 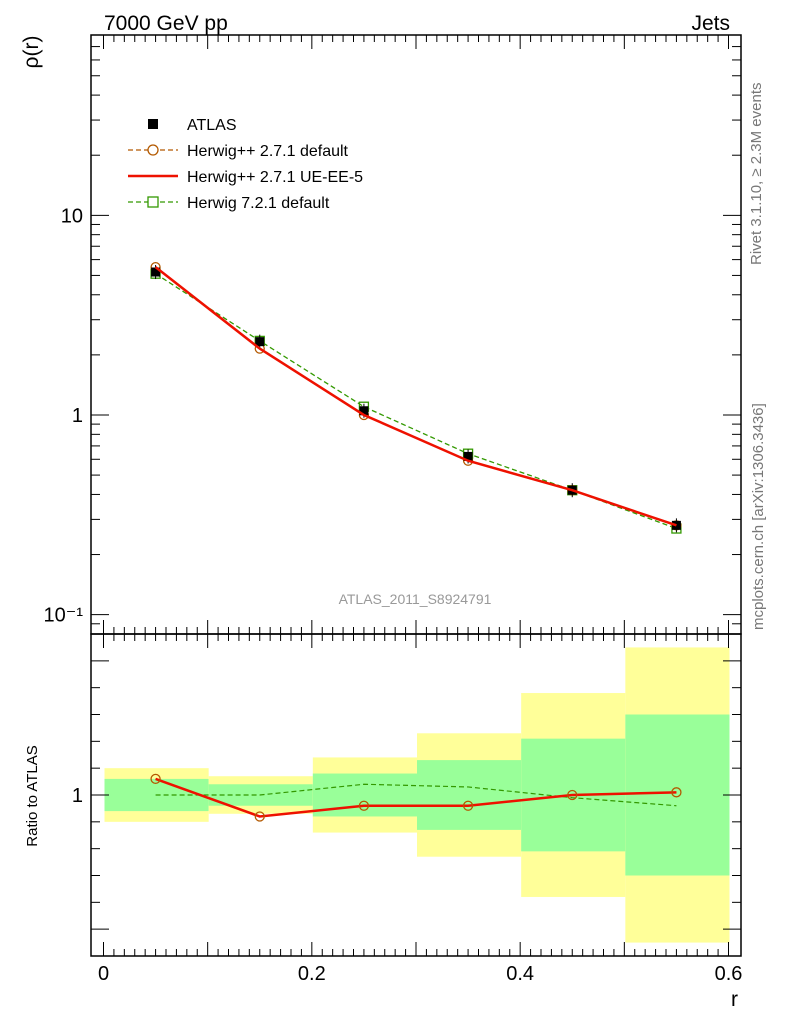 I want to click on ratio-y-tick-label: 1, so click(x=77, y=796).